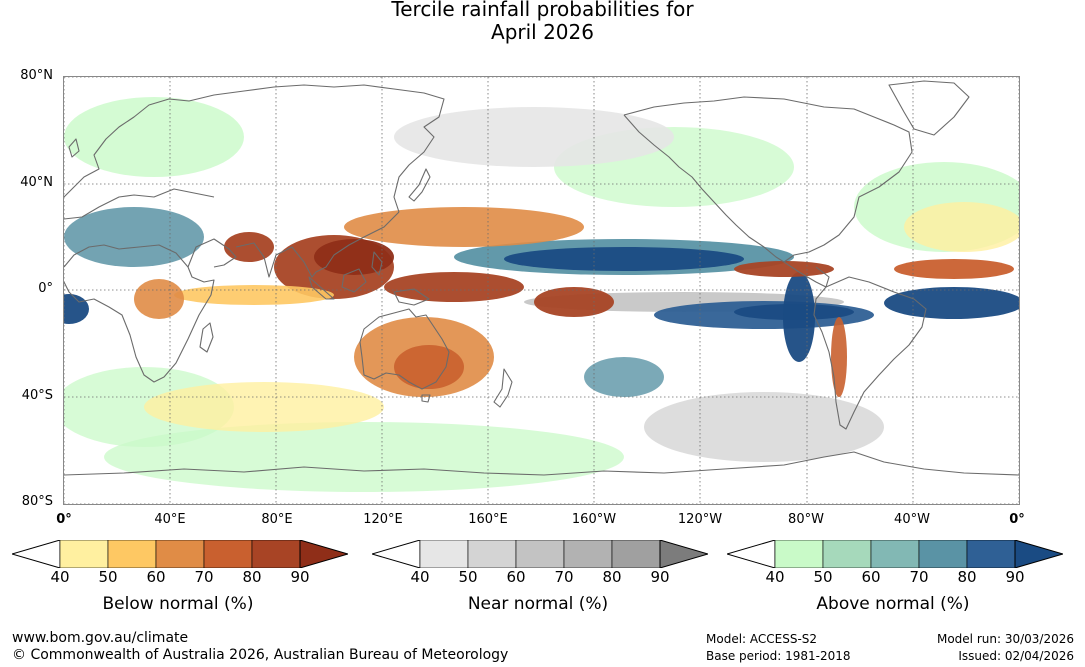  Describe the element at coordinates (503, 388) in the screenshot. I see `coast-new-zealand` at that location.